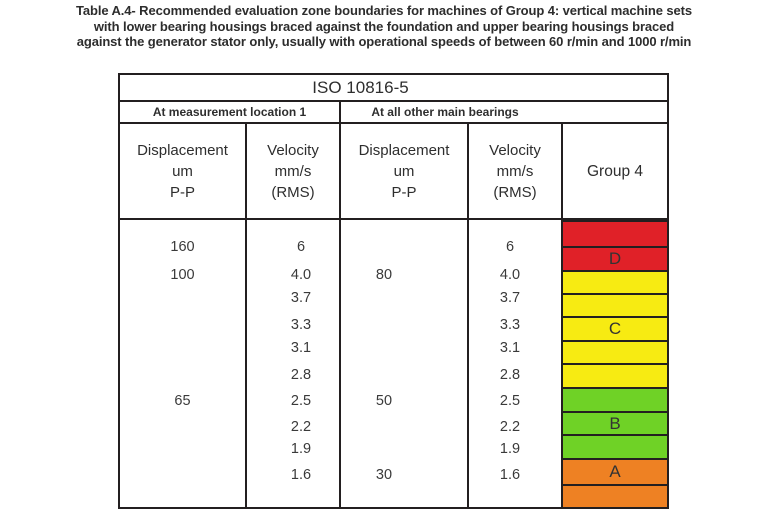 This screenshot has height=513, width=768. What do you see at coordinates (182, 247) in the screenshot?
I see `displacement-value: 160` at bounding box center [182, 247].